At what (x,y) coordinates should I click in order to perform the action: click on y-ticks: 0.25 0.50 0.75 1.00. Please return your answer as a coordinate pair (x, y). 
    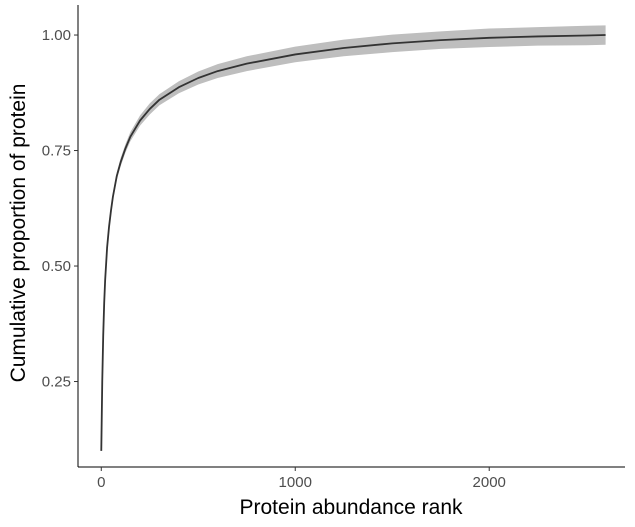
    Looking at the image, I should click on (60, 209).